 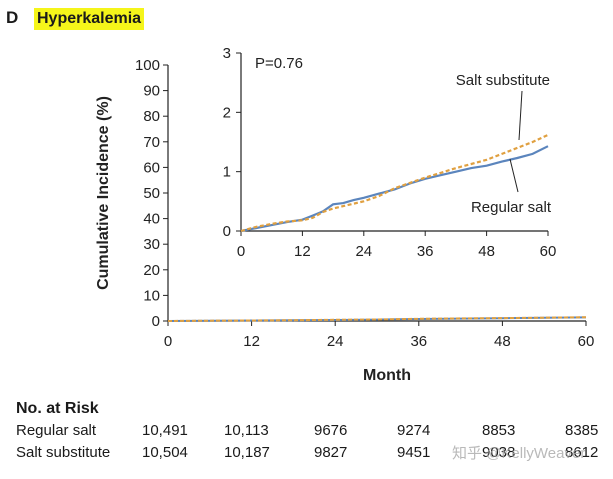 I want to click on x-tick-label: 0, so click(x=168, y=341).